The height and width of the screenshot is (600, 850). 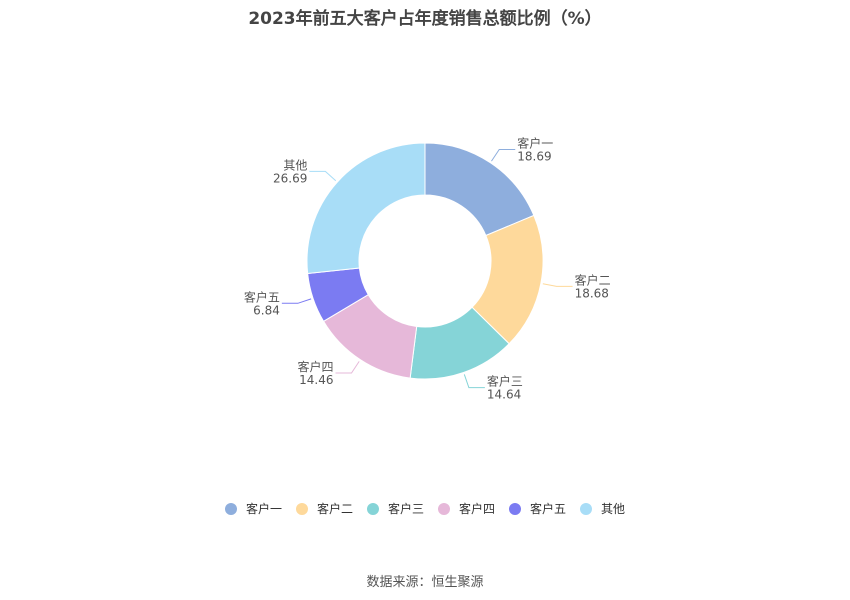 I want to click on pie-slices, so click(x=425, y=261).